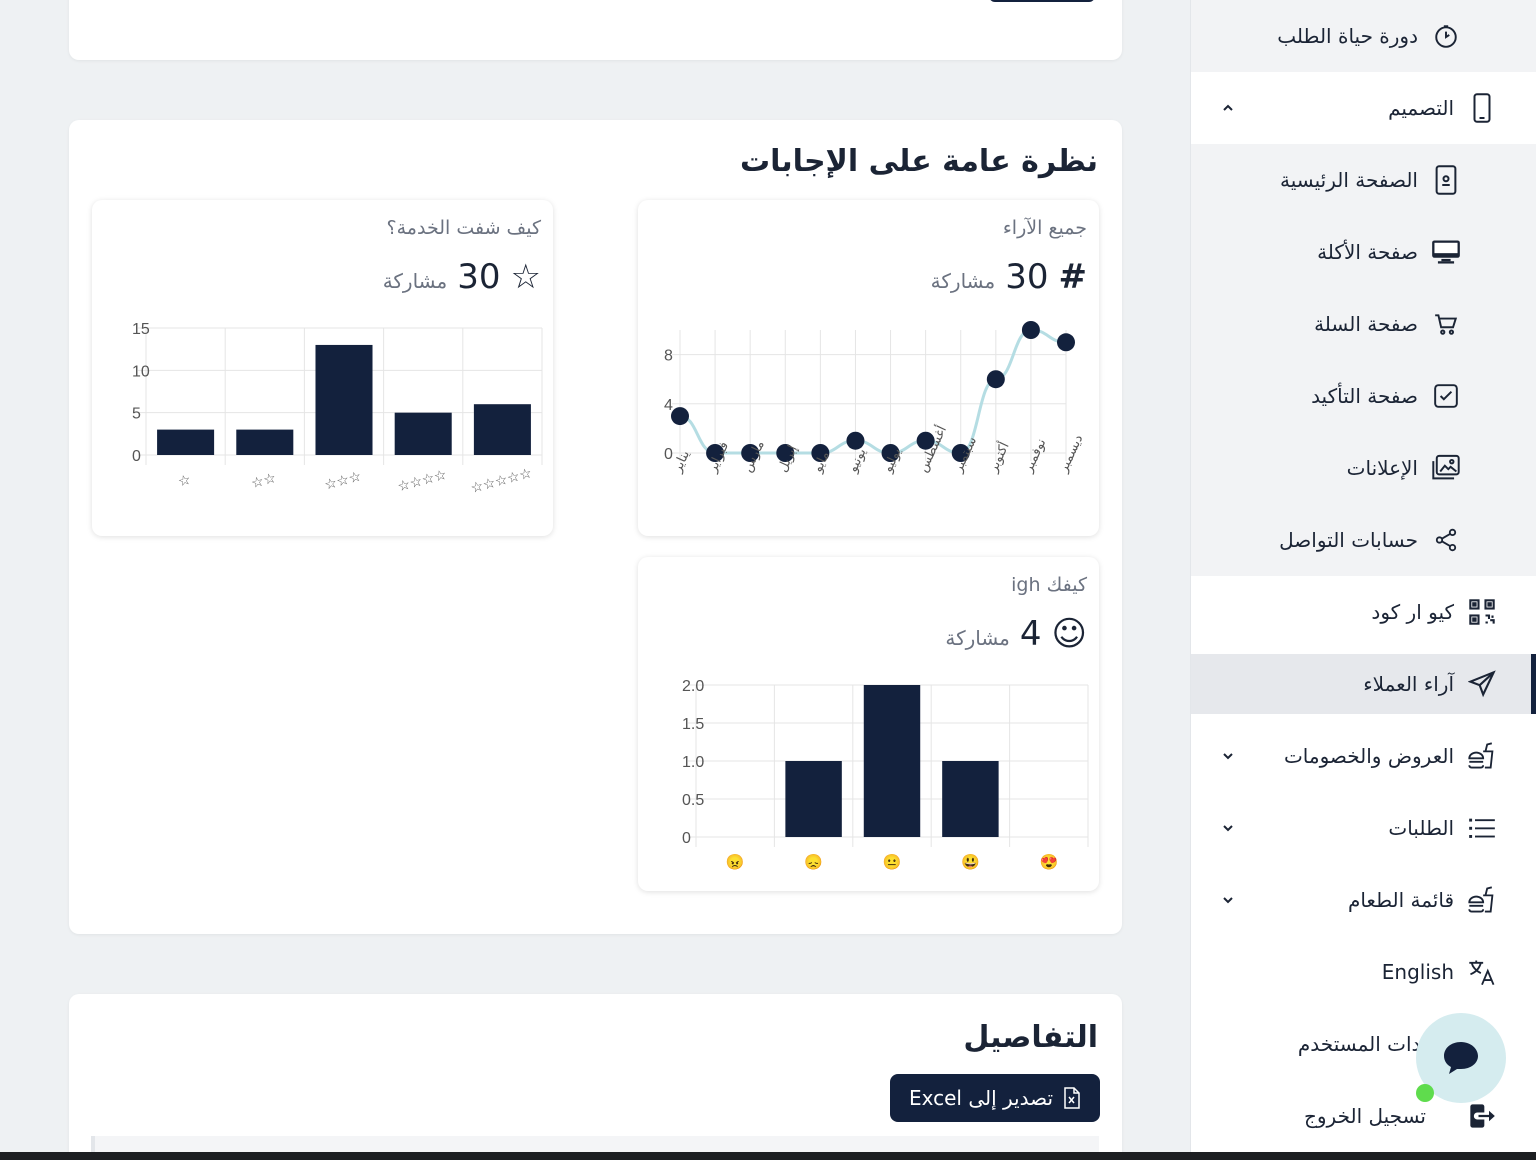 The height and width of the screenshot is (1160, 1536). Describe the element at coordinates (970, 862) in the screenshot. I see `x-tick-label: 😃` at that location.